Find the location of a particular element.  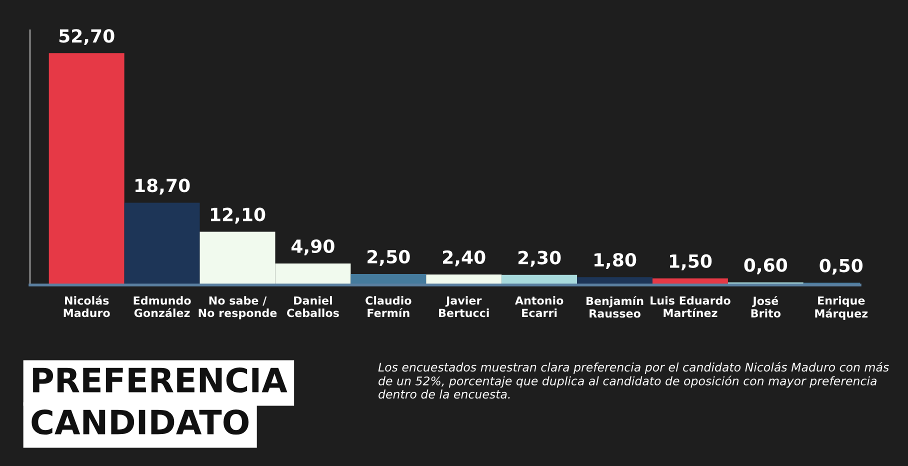

x-tick-label: Nicolás Maduro is located at coordinates (87, 307).